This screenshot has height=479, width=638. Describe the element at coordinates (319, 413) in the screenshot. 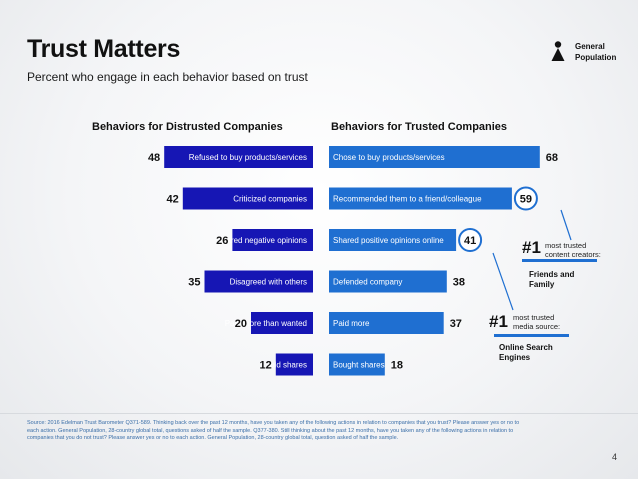

I see `footer-divider` at that location.